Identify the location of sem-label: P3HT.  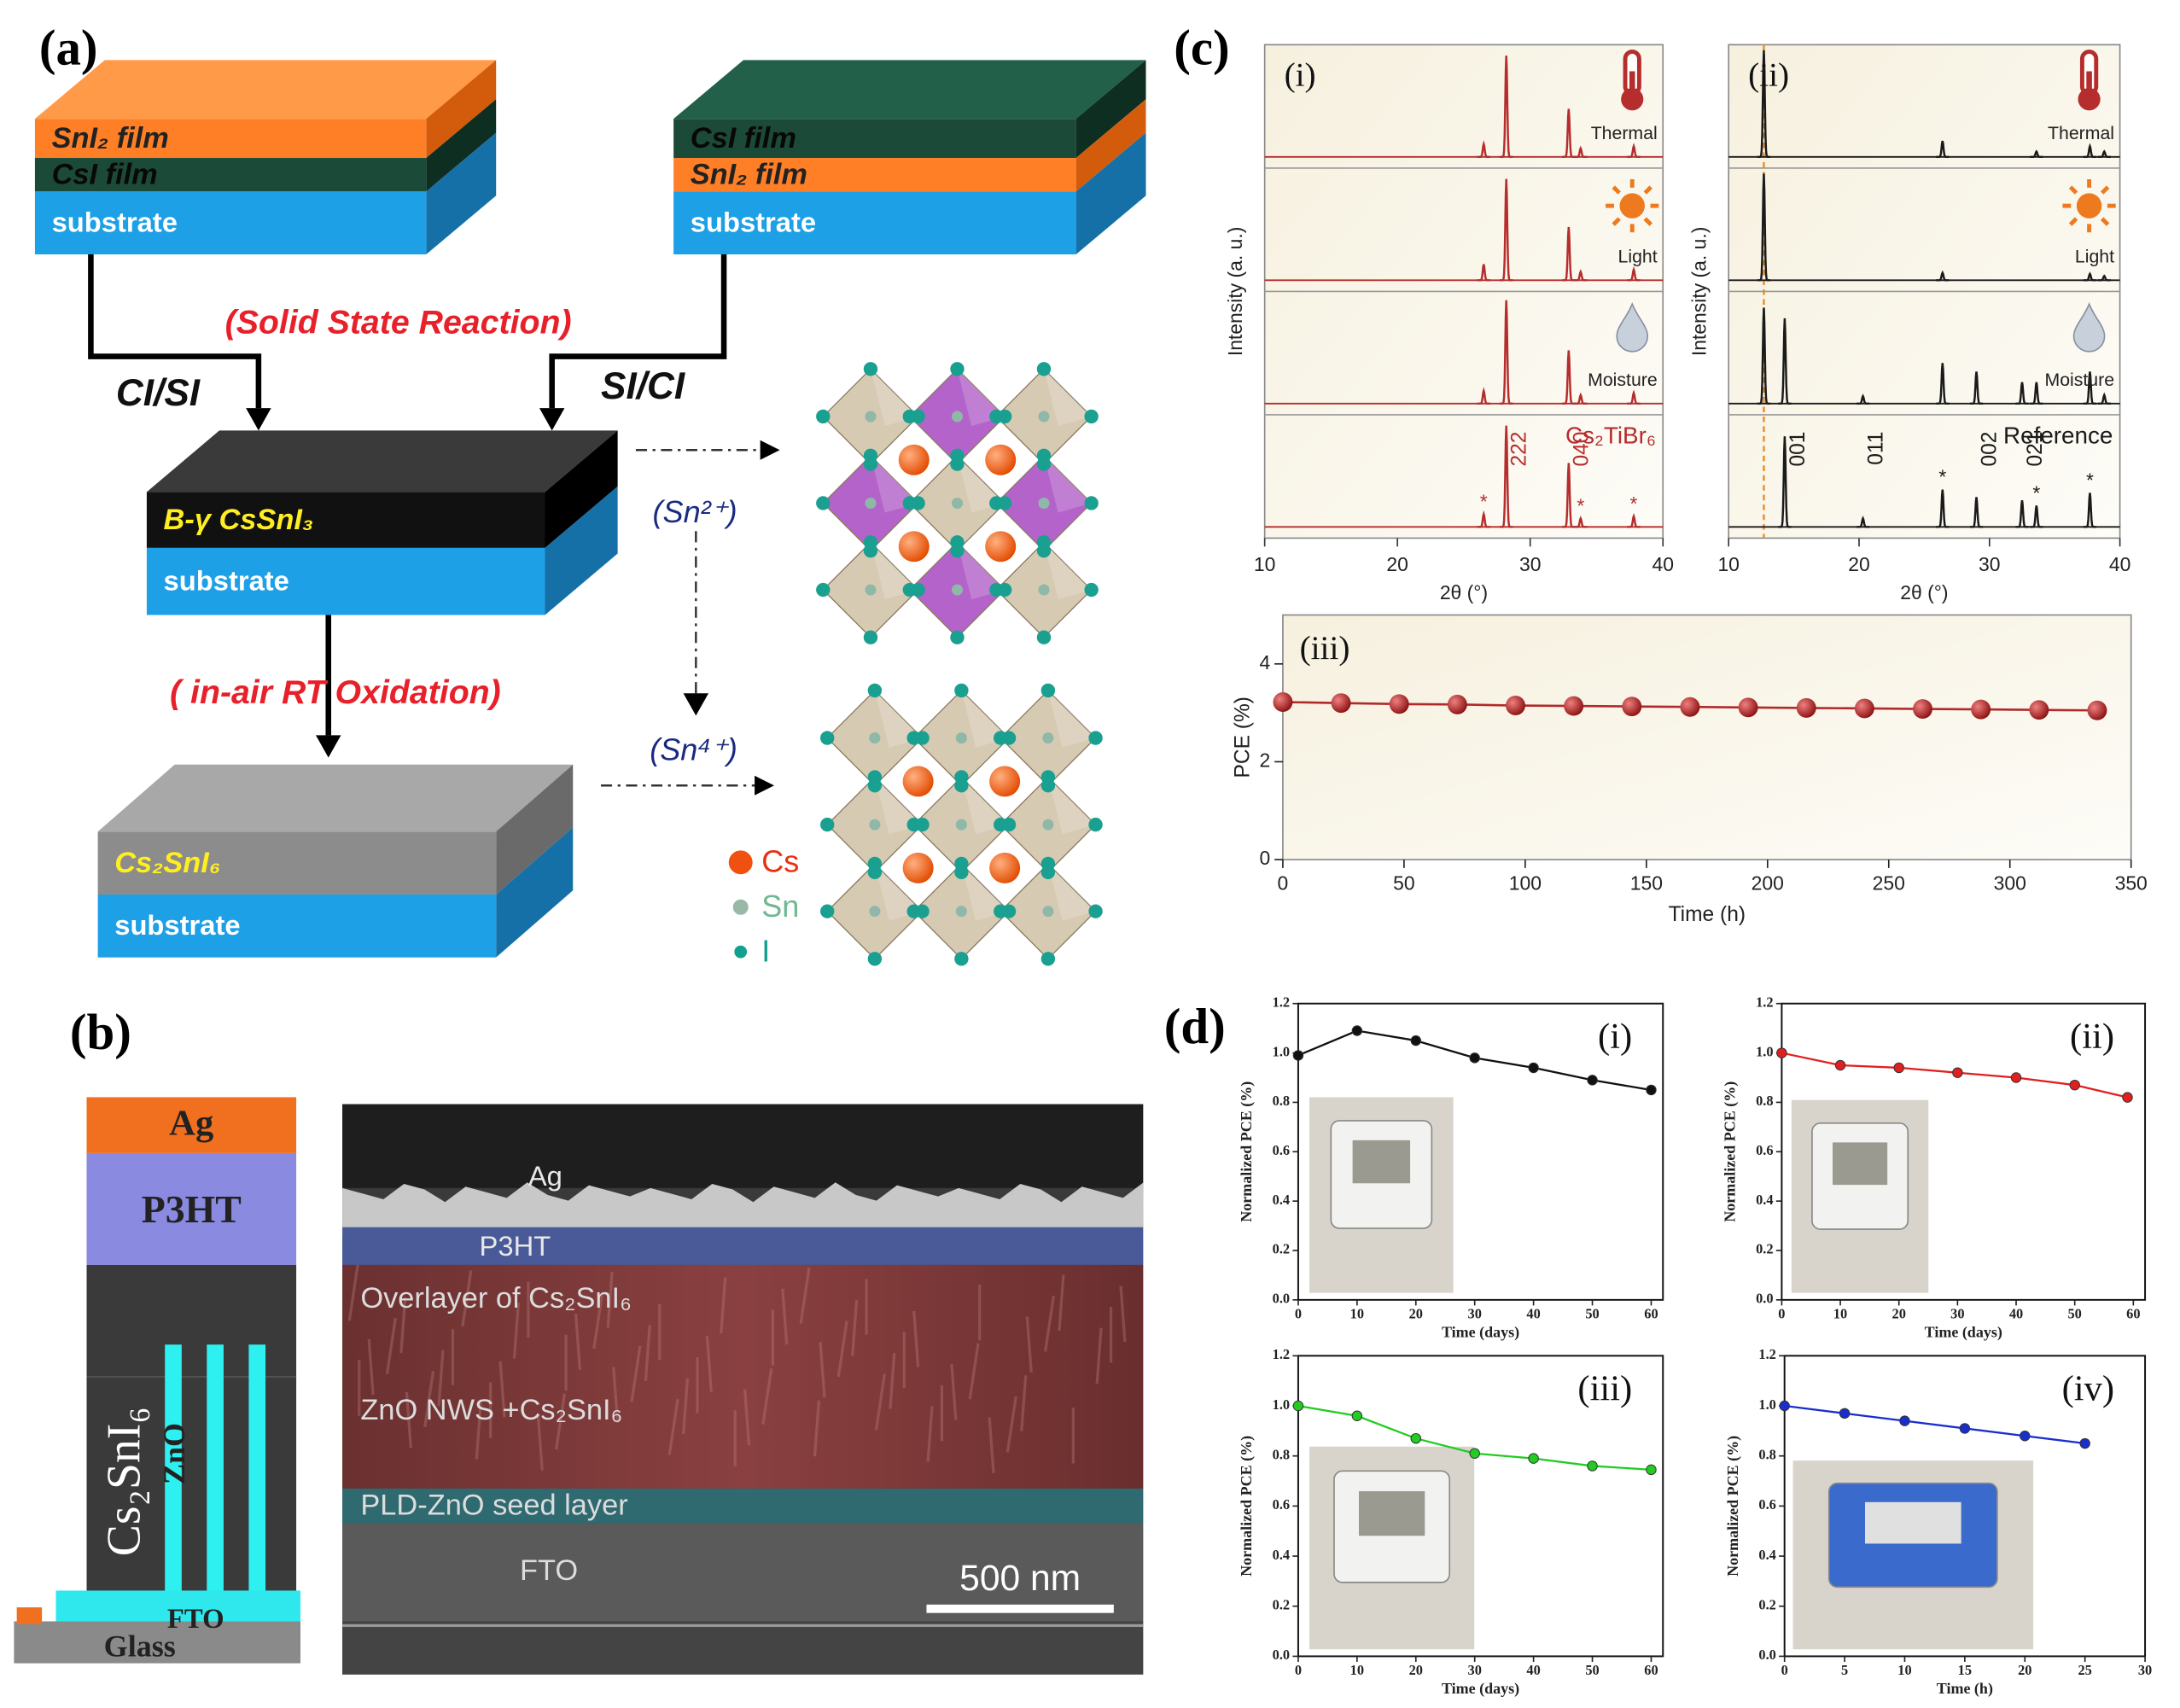
(515, 1246).